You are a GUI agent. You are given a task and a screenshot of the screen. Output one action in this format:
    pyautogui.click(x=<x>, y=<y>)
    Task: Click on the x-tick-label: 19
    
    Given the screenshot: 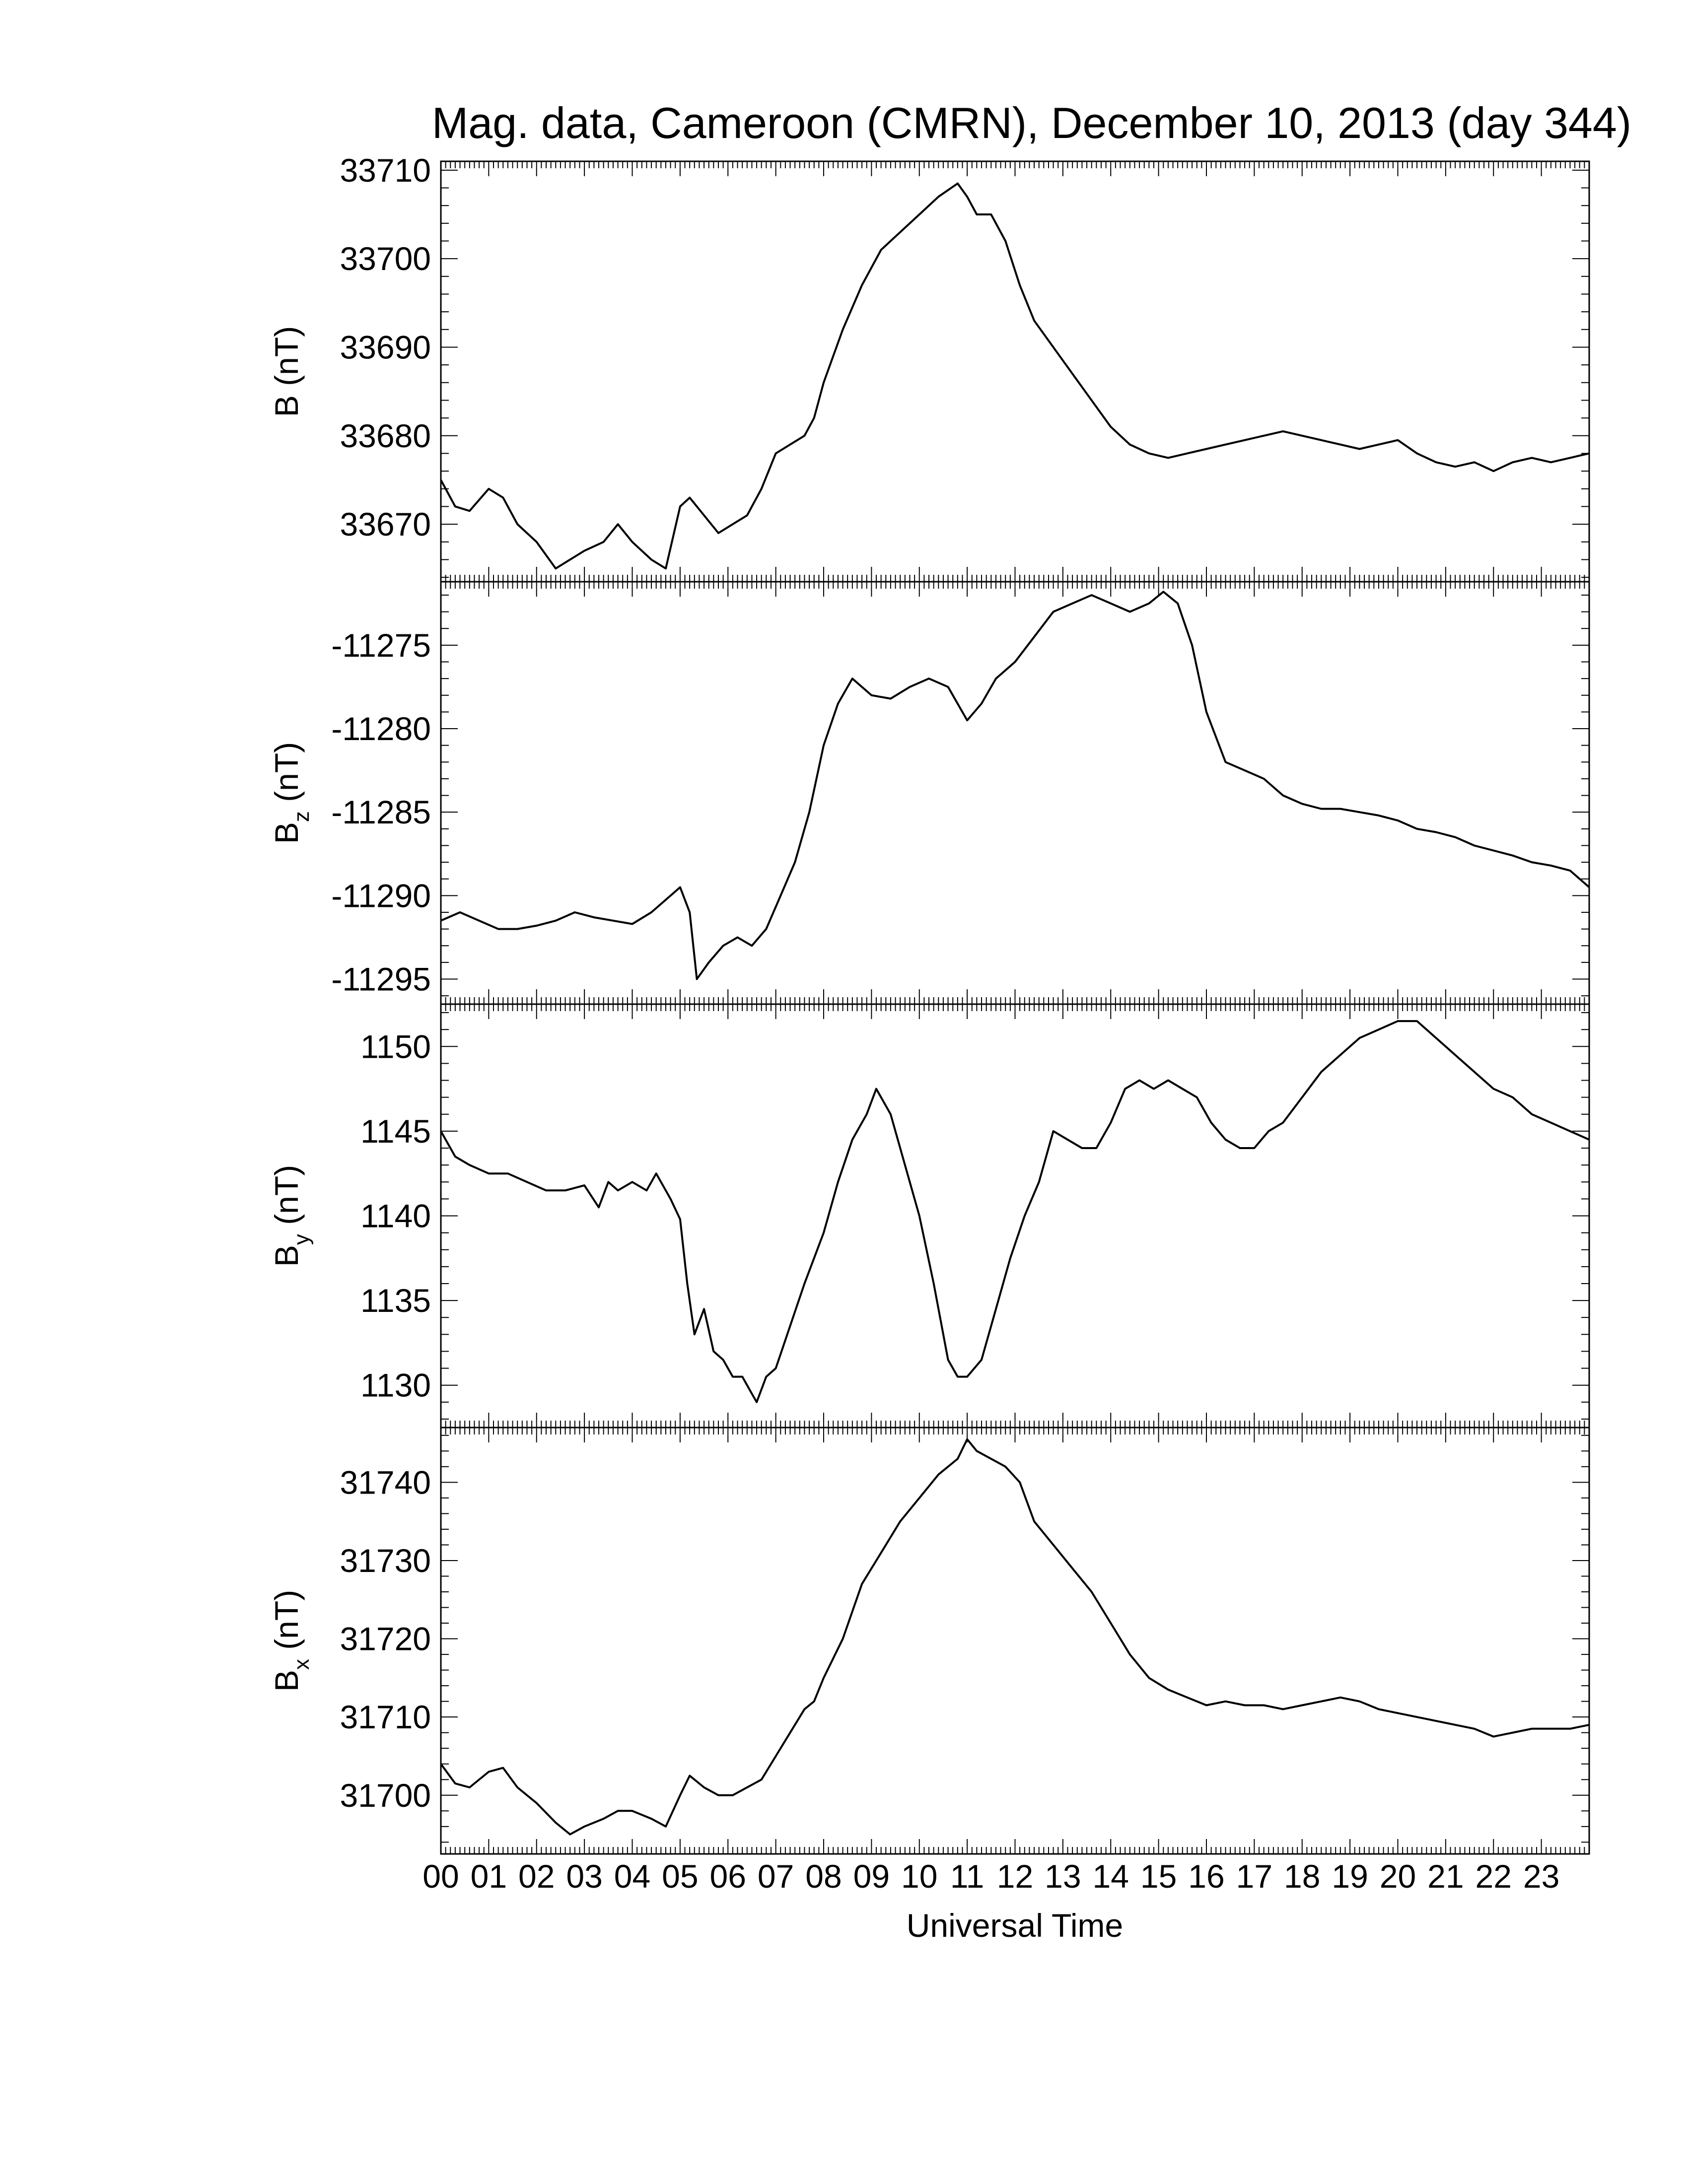 What is the action you would take?
    pyautogui.click(x=1350, y=1876)
    